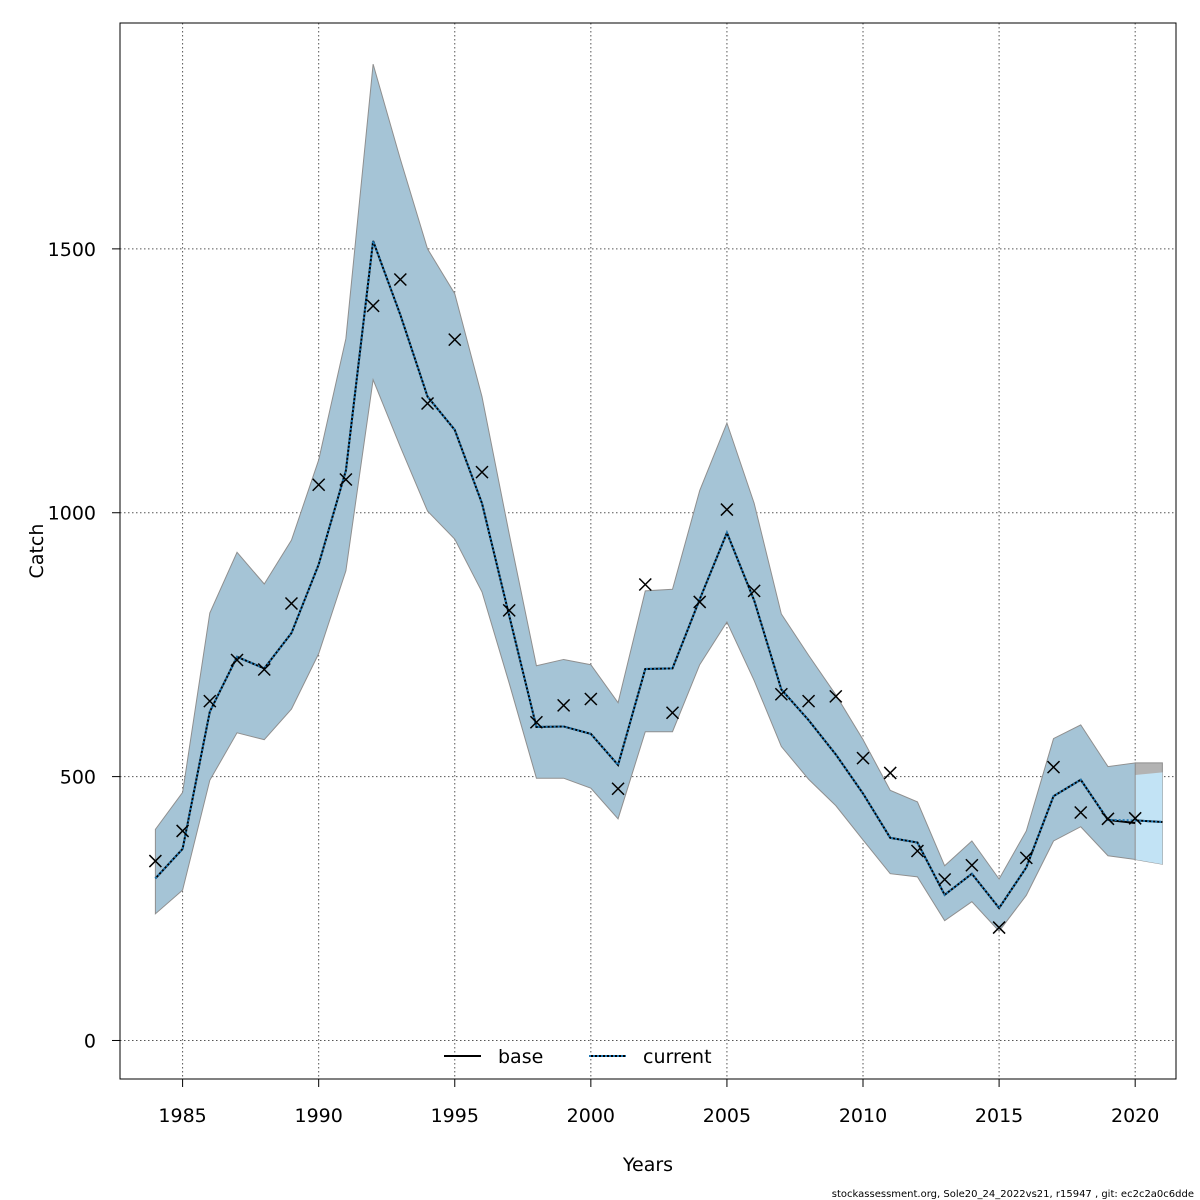  Describe the element at coordinates (183, 831) in the screenshot. I see `observed-point-1985` at that location.